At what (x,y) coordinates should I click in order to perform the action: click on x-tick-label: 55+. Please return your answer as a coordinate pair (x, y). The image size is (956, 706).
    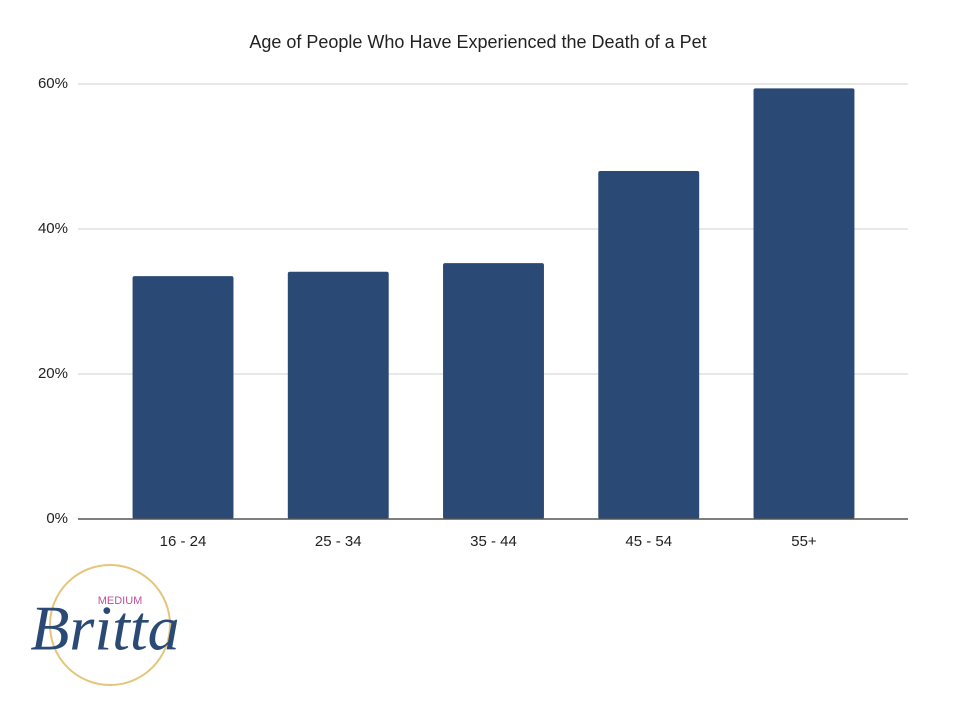
    Looking at the image, I should click on (804, 541).